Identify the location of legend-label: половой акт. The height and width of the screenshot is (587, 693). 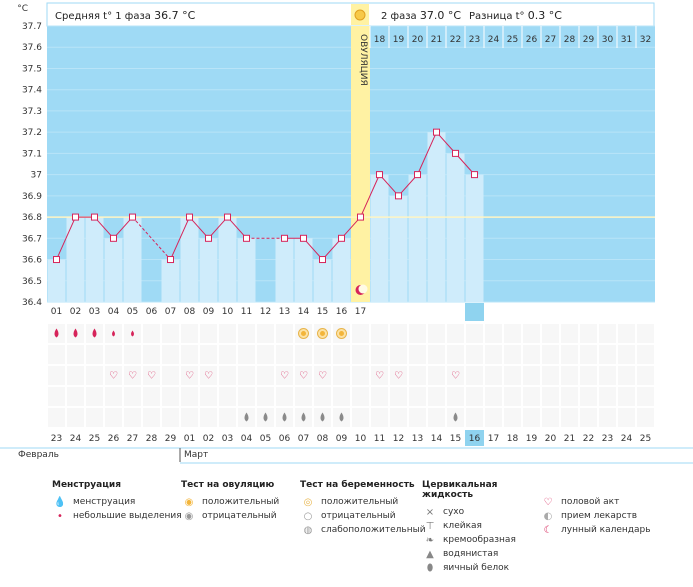
(590, 502).